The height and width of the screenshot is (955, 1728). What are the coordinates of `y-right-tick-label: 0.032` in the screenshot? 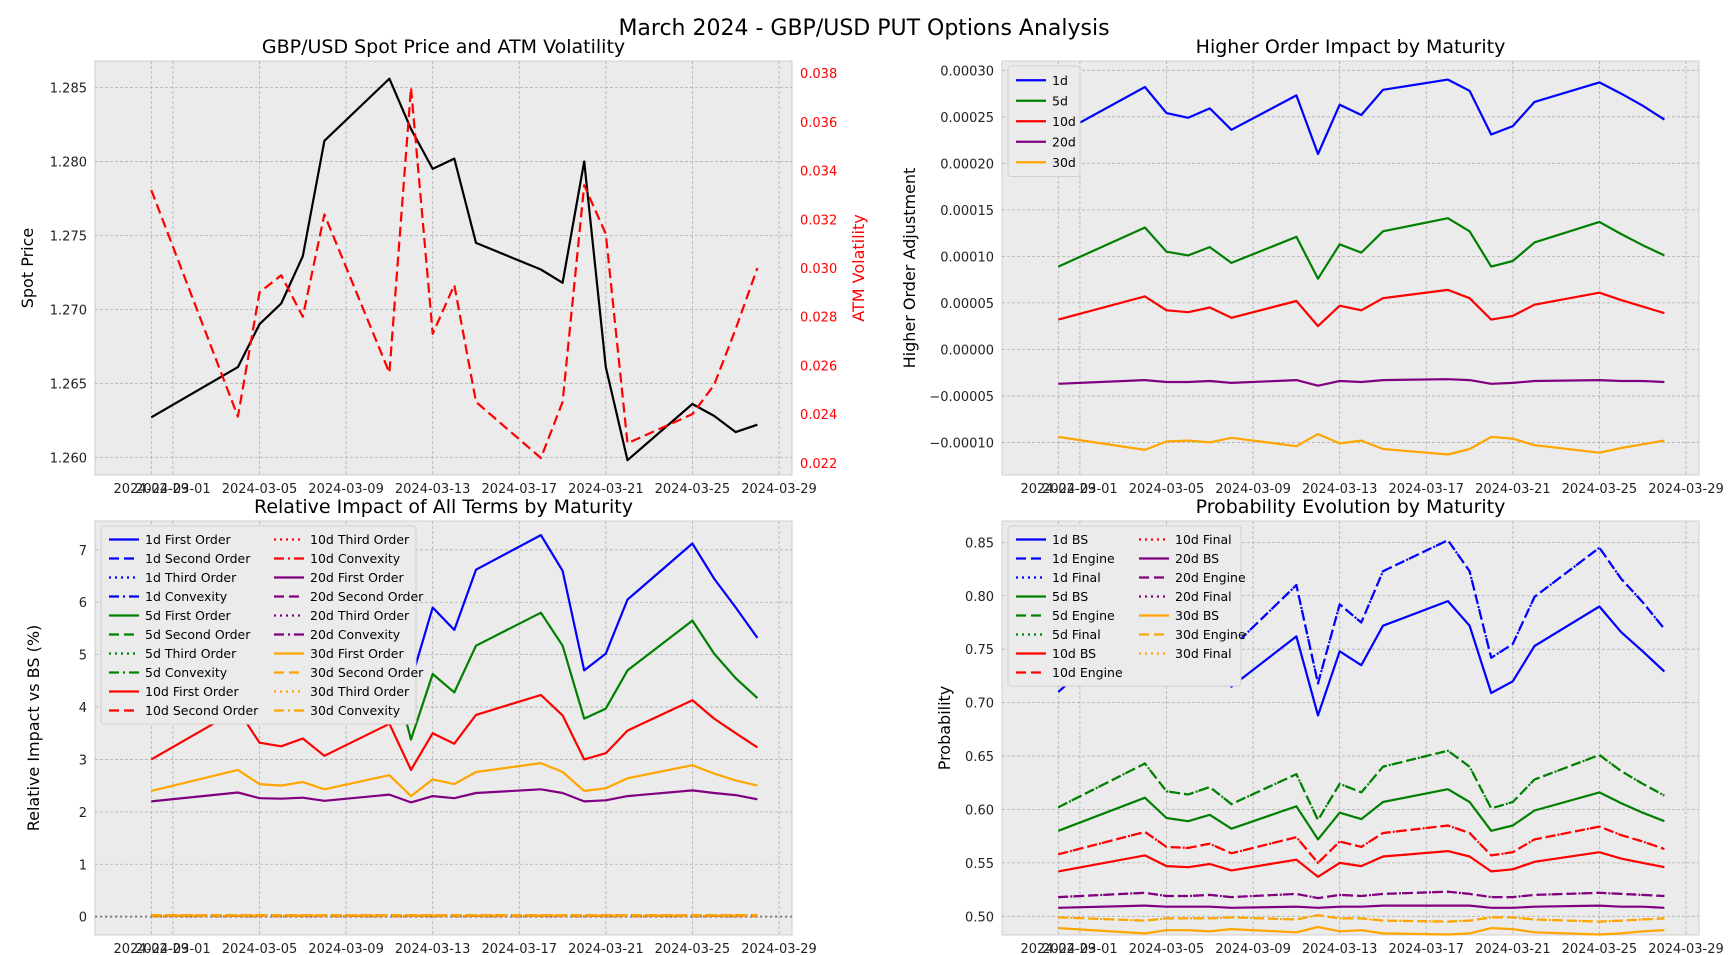 It's located at (818, 220).